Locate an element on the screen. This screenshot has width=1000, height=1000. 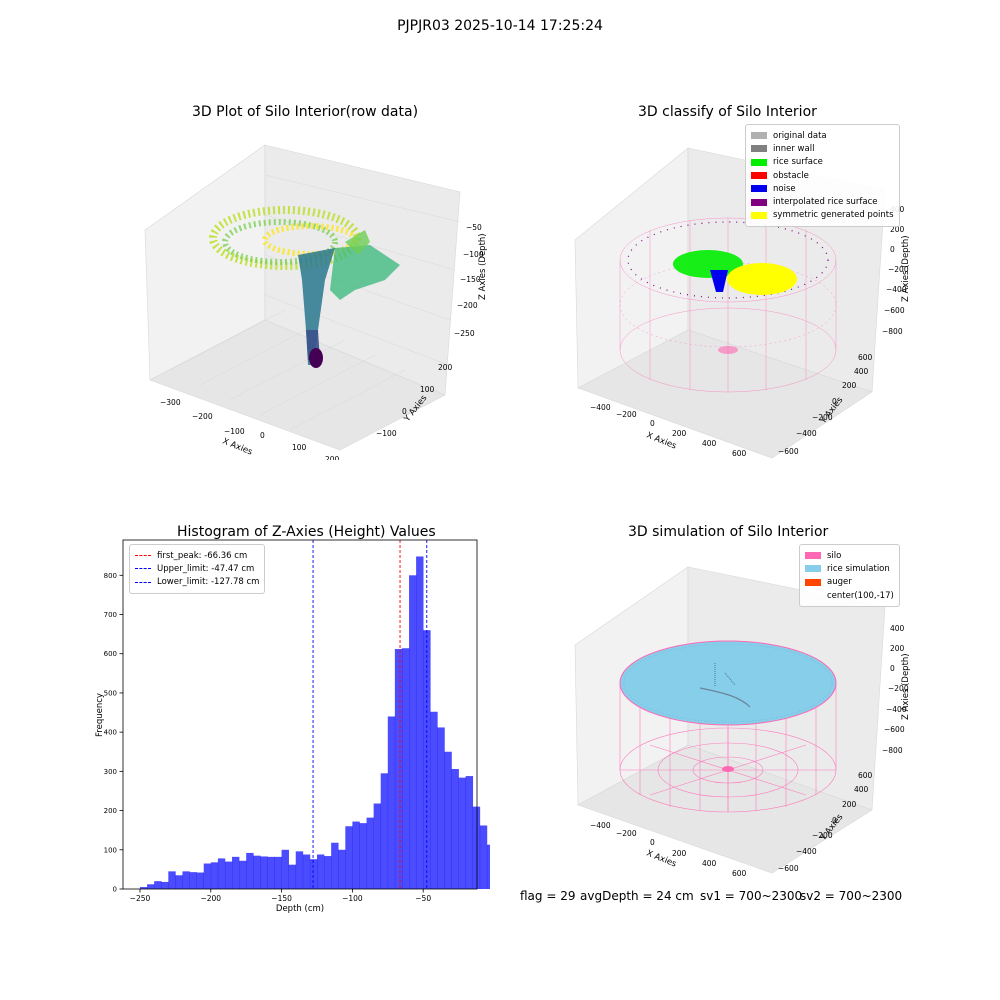
raw-xtick: 100 is located at coordinates (299, 447).